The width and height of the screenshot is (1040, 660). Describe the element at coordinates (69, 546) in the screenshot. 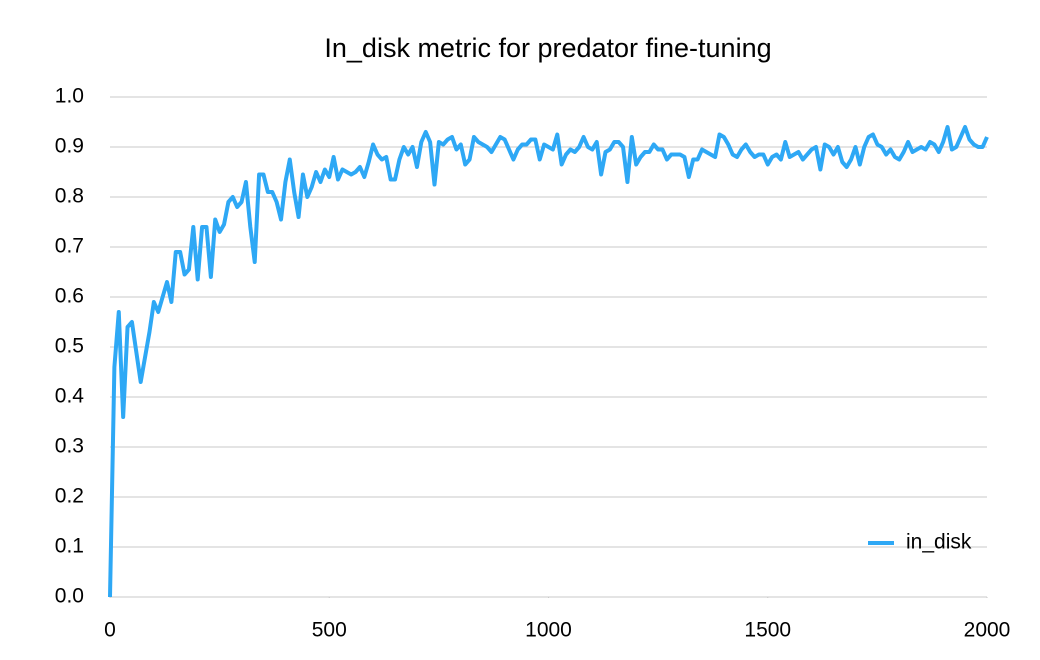

I see `y-tick-label: 0.1` at that location.